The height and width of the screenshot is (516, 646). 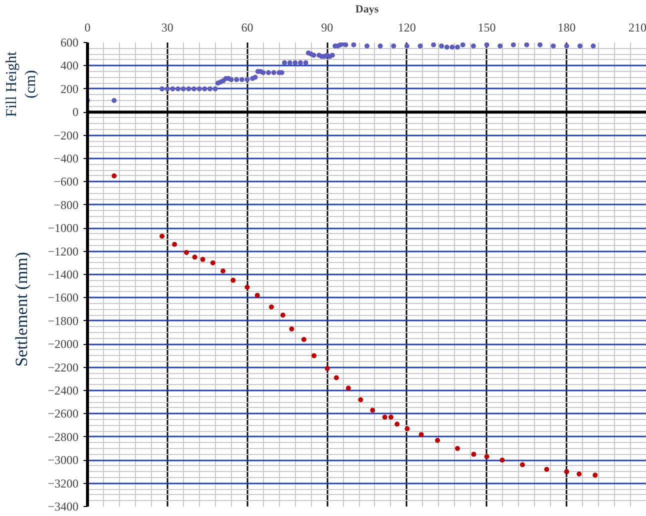 I want to click on x-tick-label: 180, so click(x=567, y=27).